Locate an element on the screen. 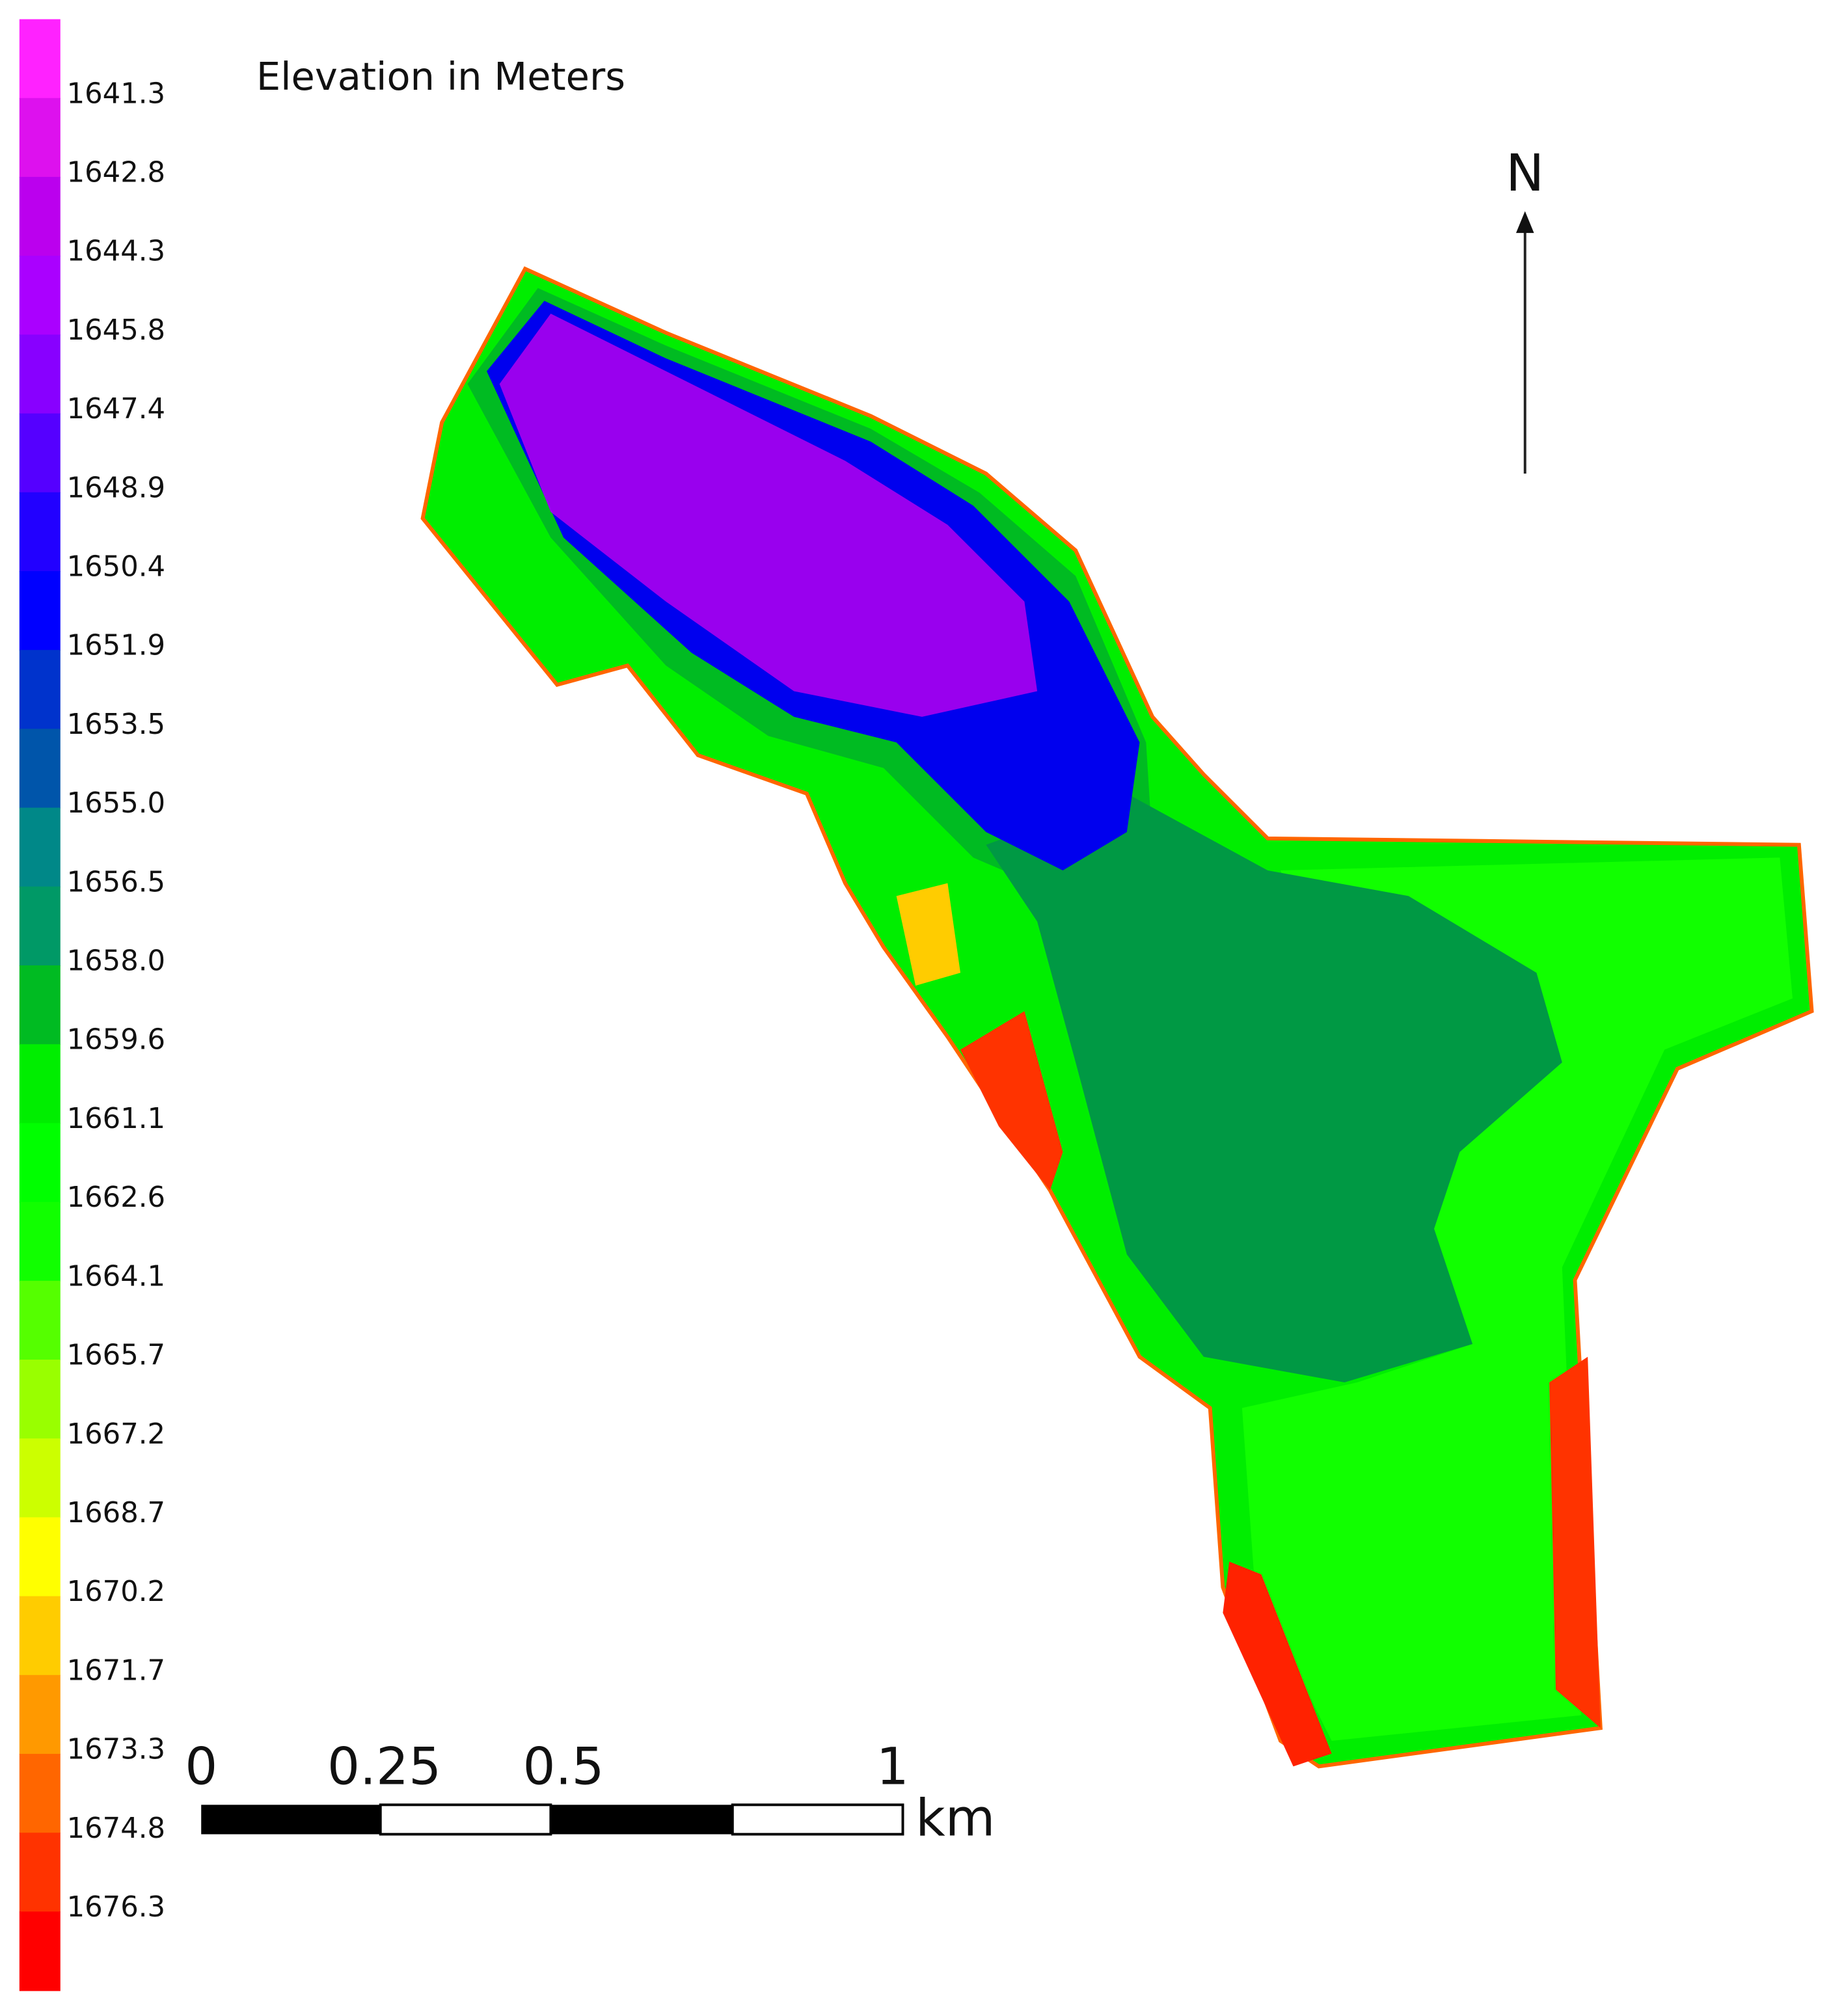 This screenshot has height=2016, width=1844. legend-label: 1651.9 is located at coordinates (116, 646).